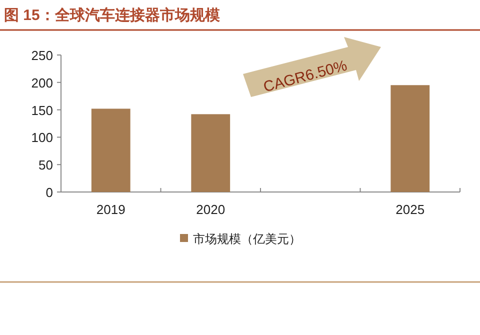 This screenshot has height=335, width=480. Describe the element at coordinates (211, 209) in the screenshot. I see `x-tick-label: 2020` at that location.